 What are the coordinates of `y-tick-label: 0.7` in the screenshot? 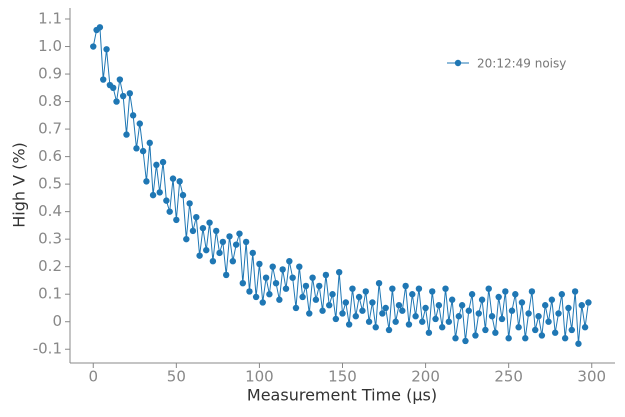 It's located at (50, 129).